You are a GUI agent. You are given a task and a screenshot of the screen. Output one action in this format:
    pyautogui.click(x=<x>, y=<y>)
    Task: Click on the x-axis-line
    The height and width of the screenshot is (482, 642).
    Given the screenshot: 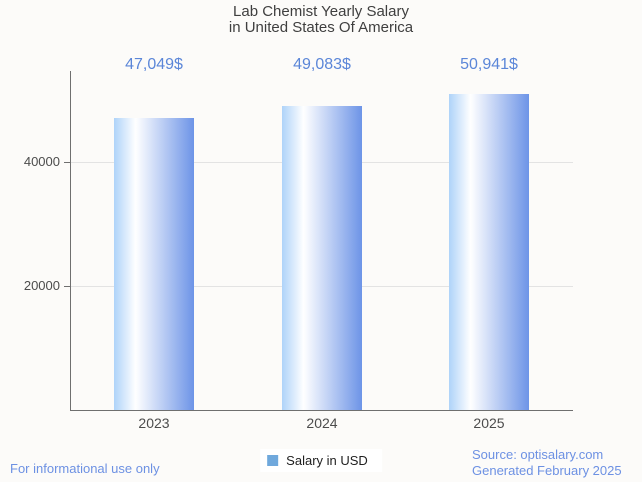 What is the action you would take?
    pyautogui.click(x=321, y=410)
    